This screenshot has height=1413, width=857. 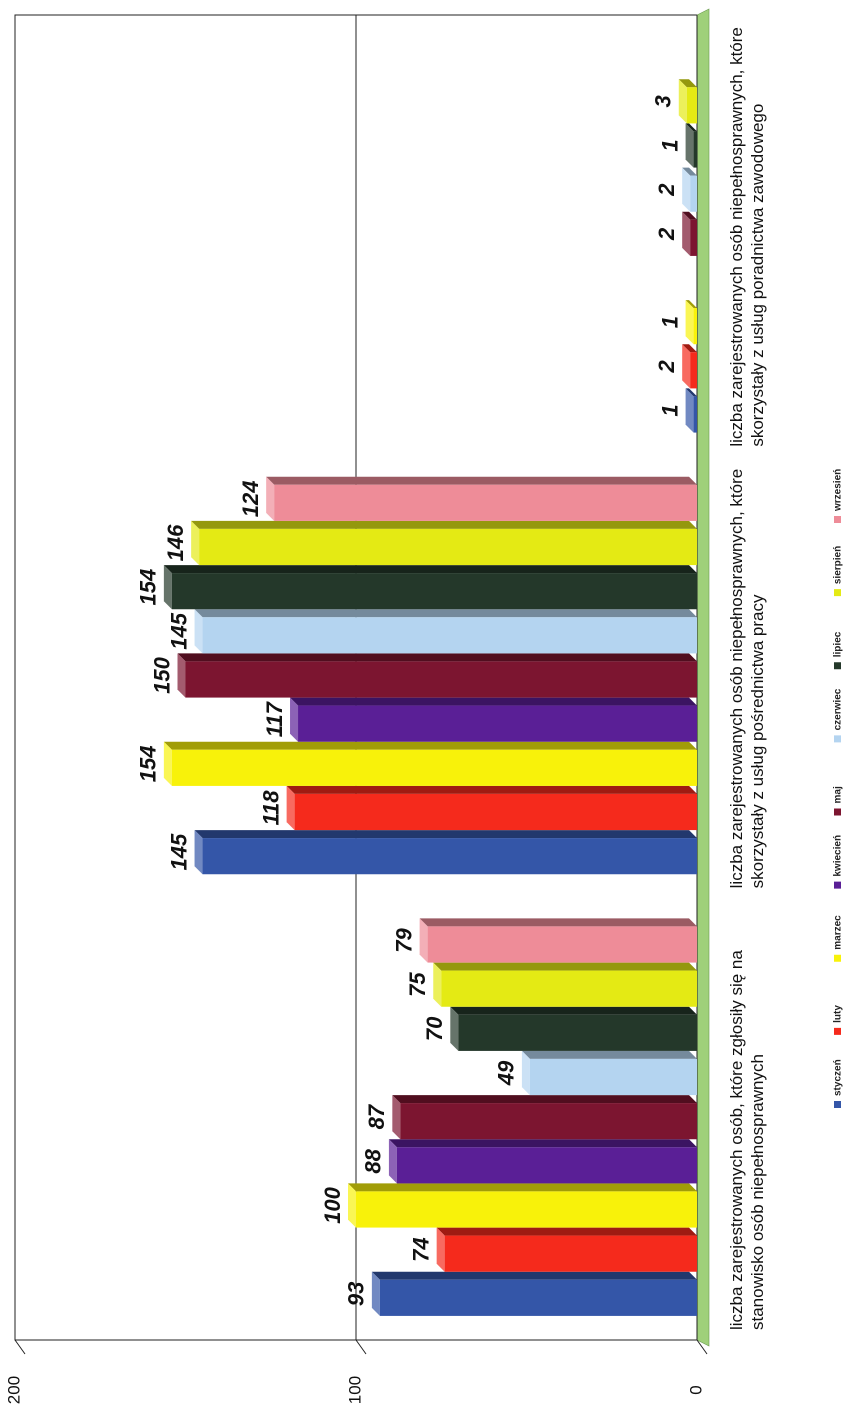 I want to click on data-label: 100, so click(x=332, y=1204).